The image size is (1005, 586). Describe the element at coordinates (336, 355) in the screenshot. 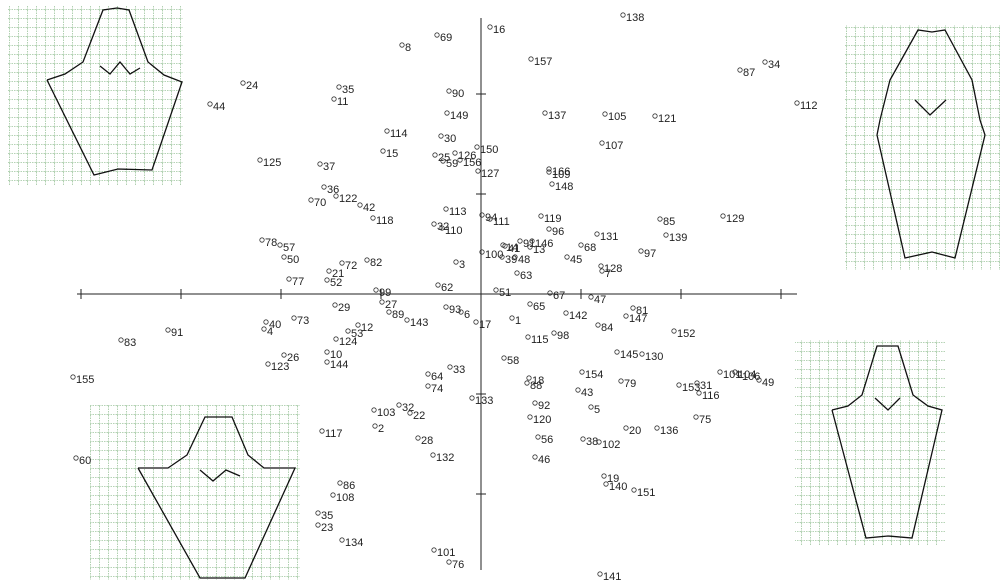

I see `point-label: 10` at that location.